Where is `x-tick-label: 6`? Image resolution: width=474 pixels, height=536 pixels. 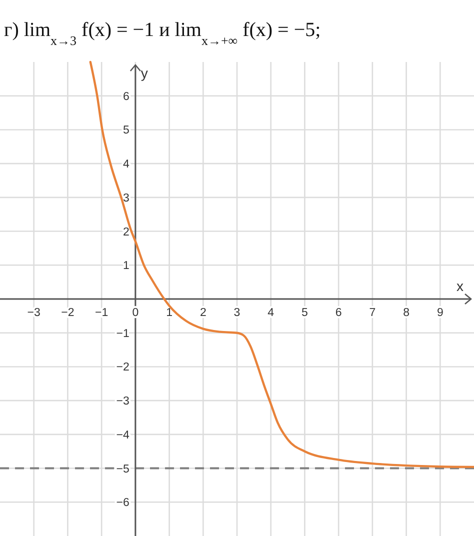 x-tick-label: 6 is located at coordinates (338, 313).